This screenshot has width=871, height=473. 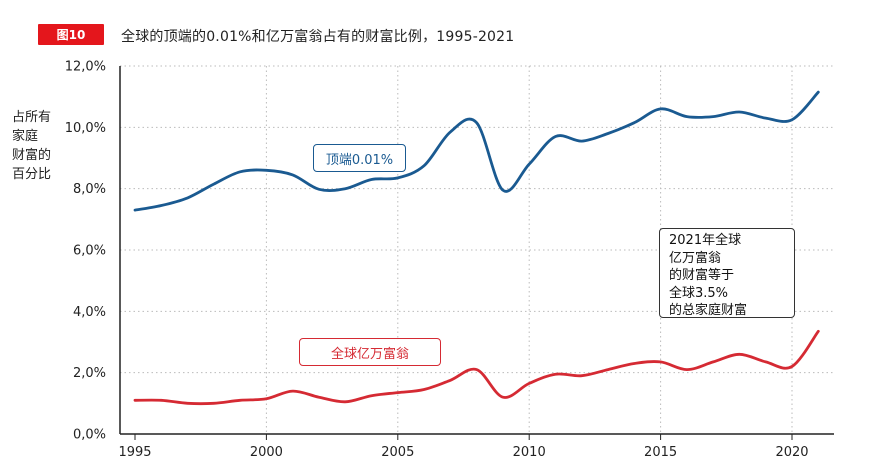 What do you see at coordinates (529, 452) in the screenshot?
I see `x-tick-label: 2010` at bounding box center [529, 452].